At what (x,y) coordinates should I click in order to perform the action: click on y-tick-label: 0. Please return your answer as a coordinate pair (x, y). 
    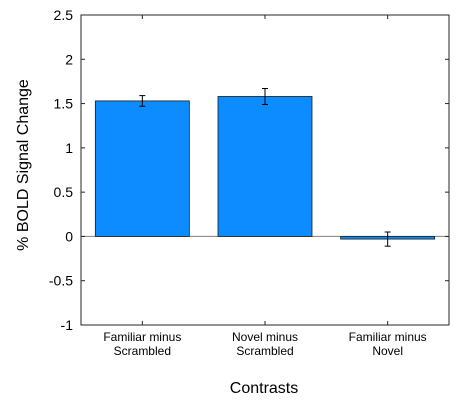
    Looking at the image, I should click on (69, 236).